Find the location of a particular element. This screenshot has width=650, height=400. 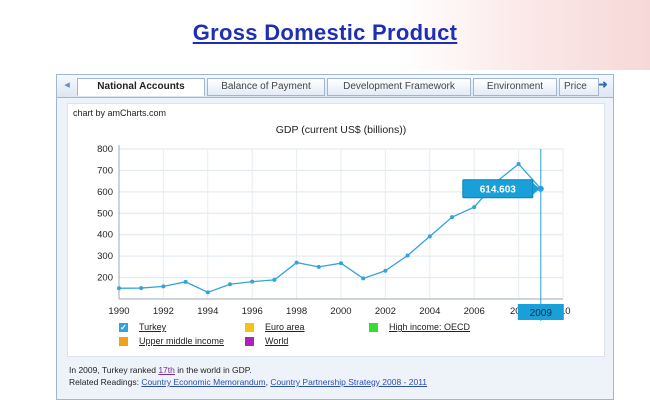

x-tick-label: 1990 is located at coordinates (118, 311).